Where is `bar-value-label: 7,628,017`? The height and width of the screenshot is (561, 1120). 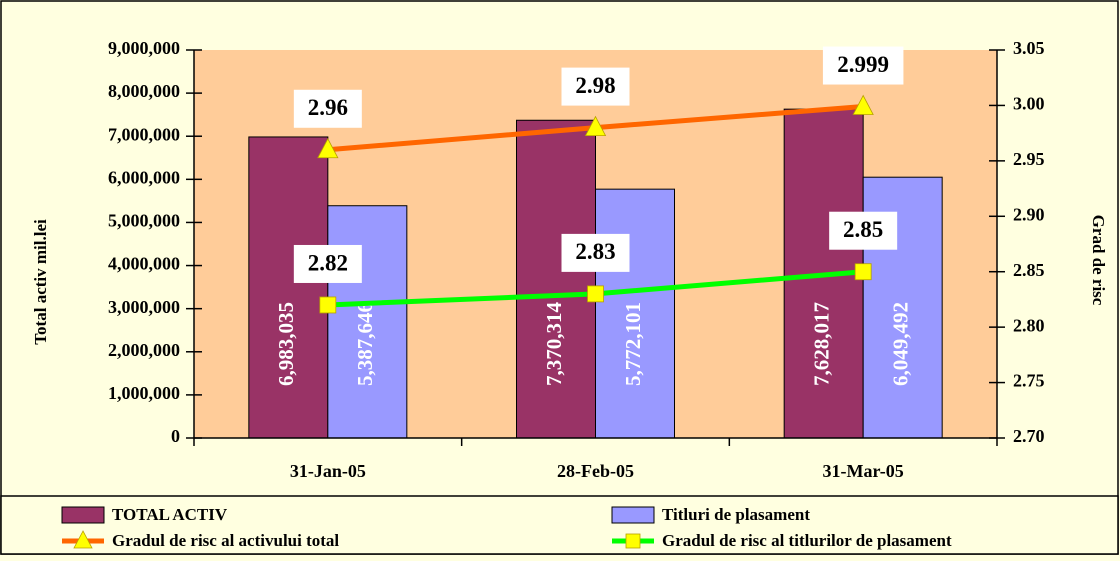
bar-value-label: 7,628,017 is located at coordinates (821, 344).